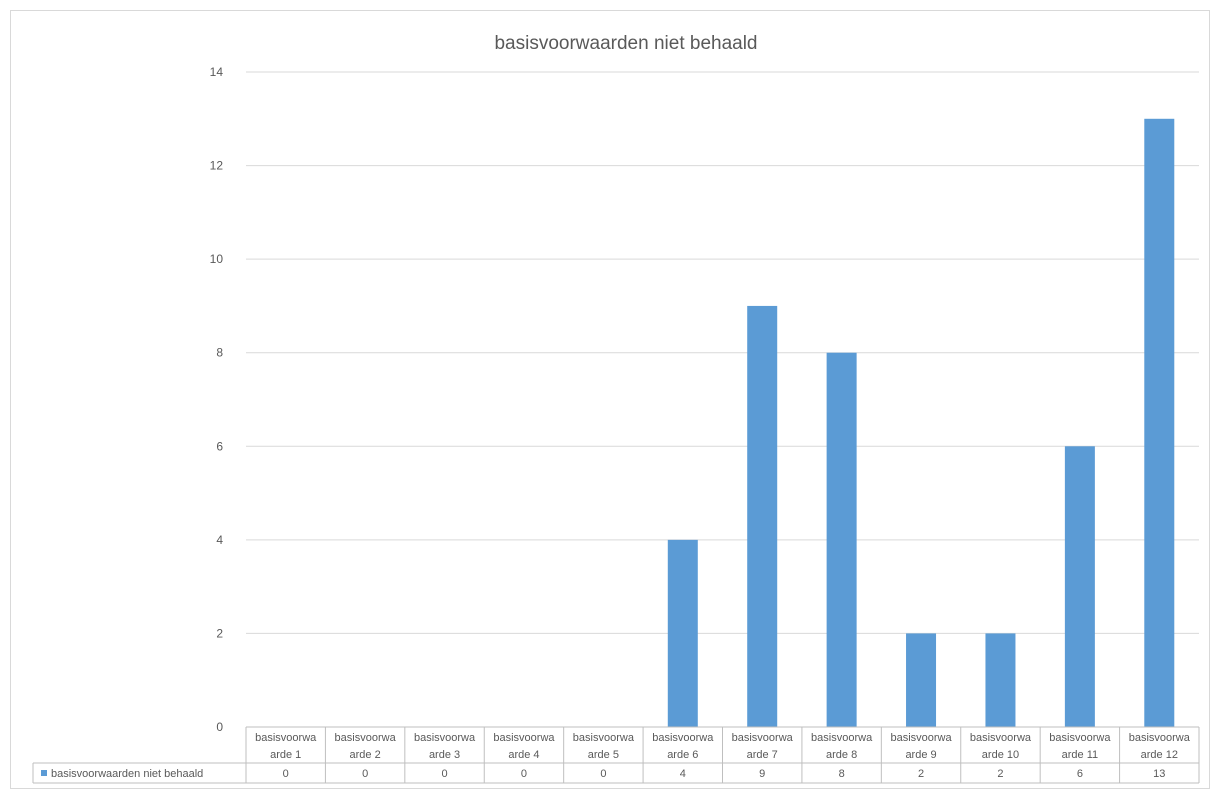 The height and width of the screenshot is (791, 1212). What do you see at coordinates (762, 755) in the screenshot?
I see `category-label: arde 7` at bounding box center [762, 755].